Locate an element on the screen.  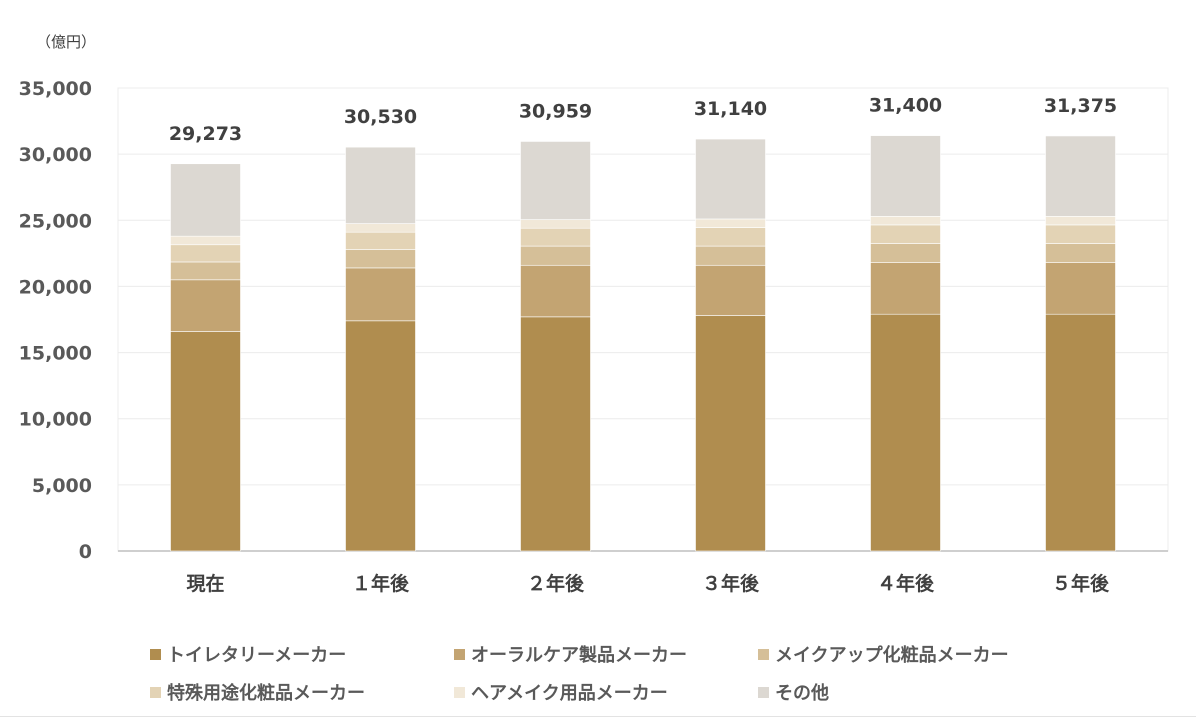
x-tick-label: １年後 is located at coordinates (381, 583).